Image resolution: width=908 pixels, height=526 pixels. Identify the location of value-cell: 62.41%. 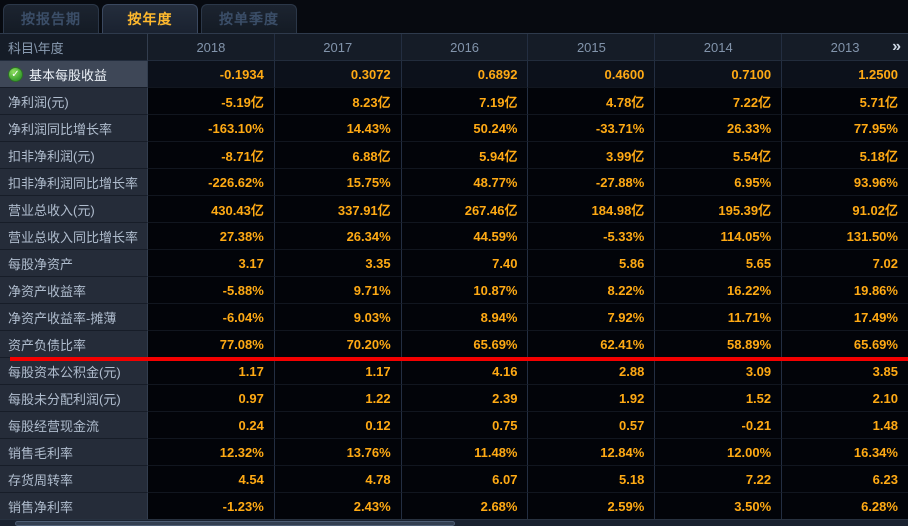
(592, 344).